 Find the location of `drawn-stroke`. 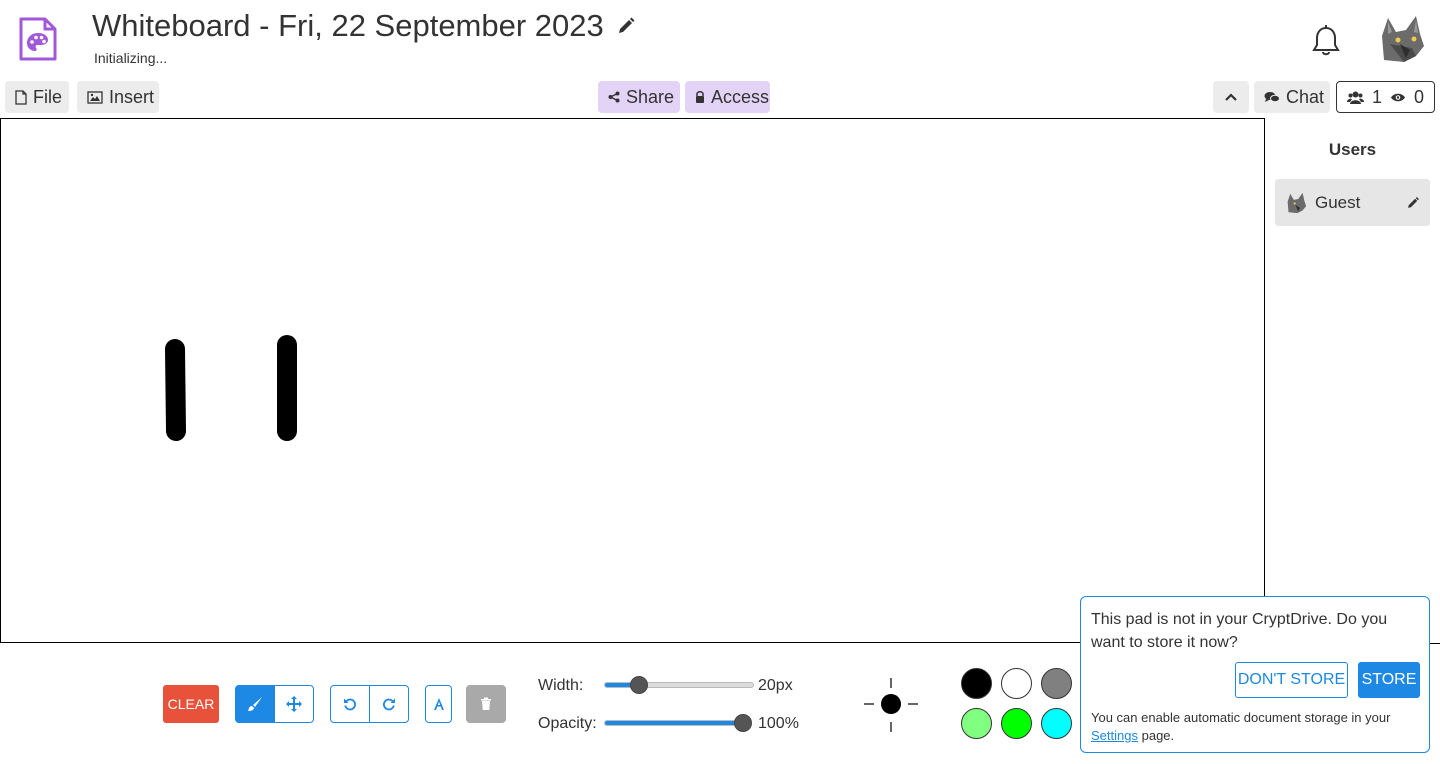

drawn-stroke is located at coordinates (175, 390).